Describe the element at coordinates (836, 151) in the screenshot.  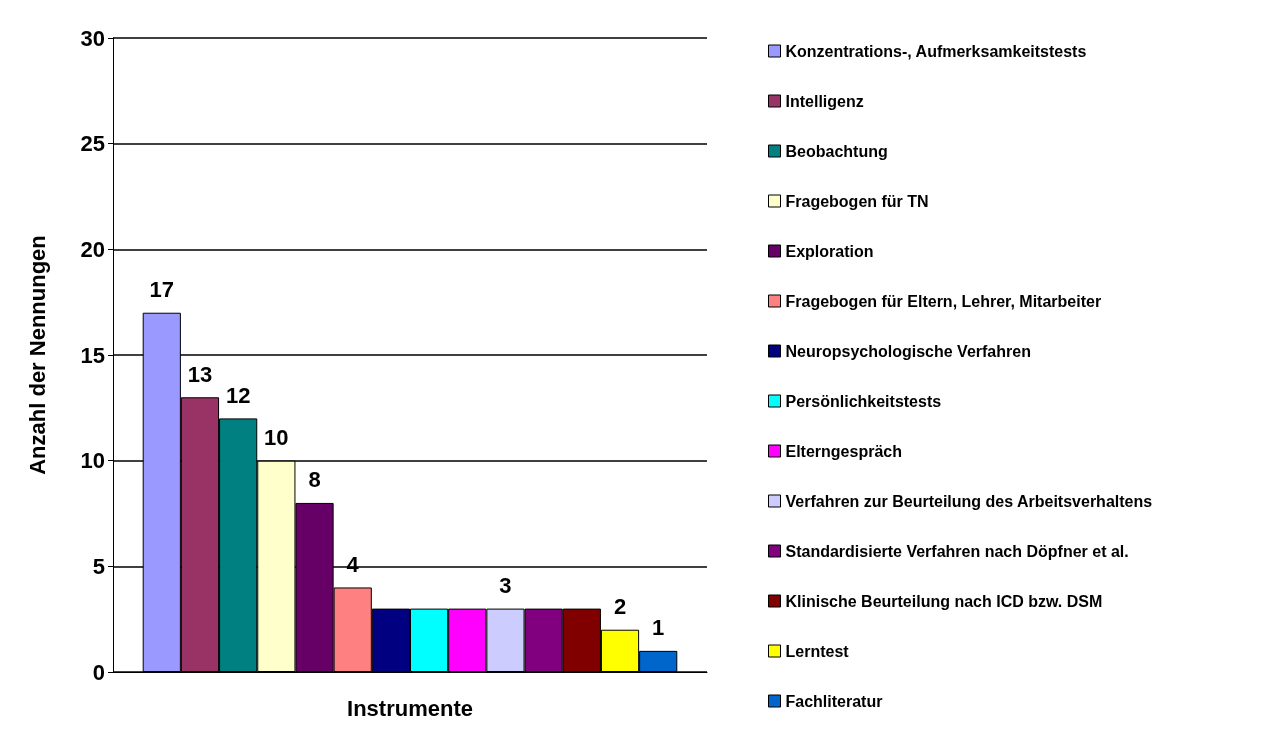
I see `legend-label: Beobachtung` at that location.